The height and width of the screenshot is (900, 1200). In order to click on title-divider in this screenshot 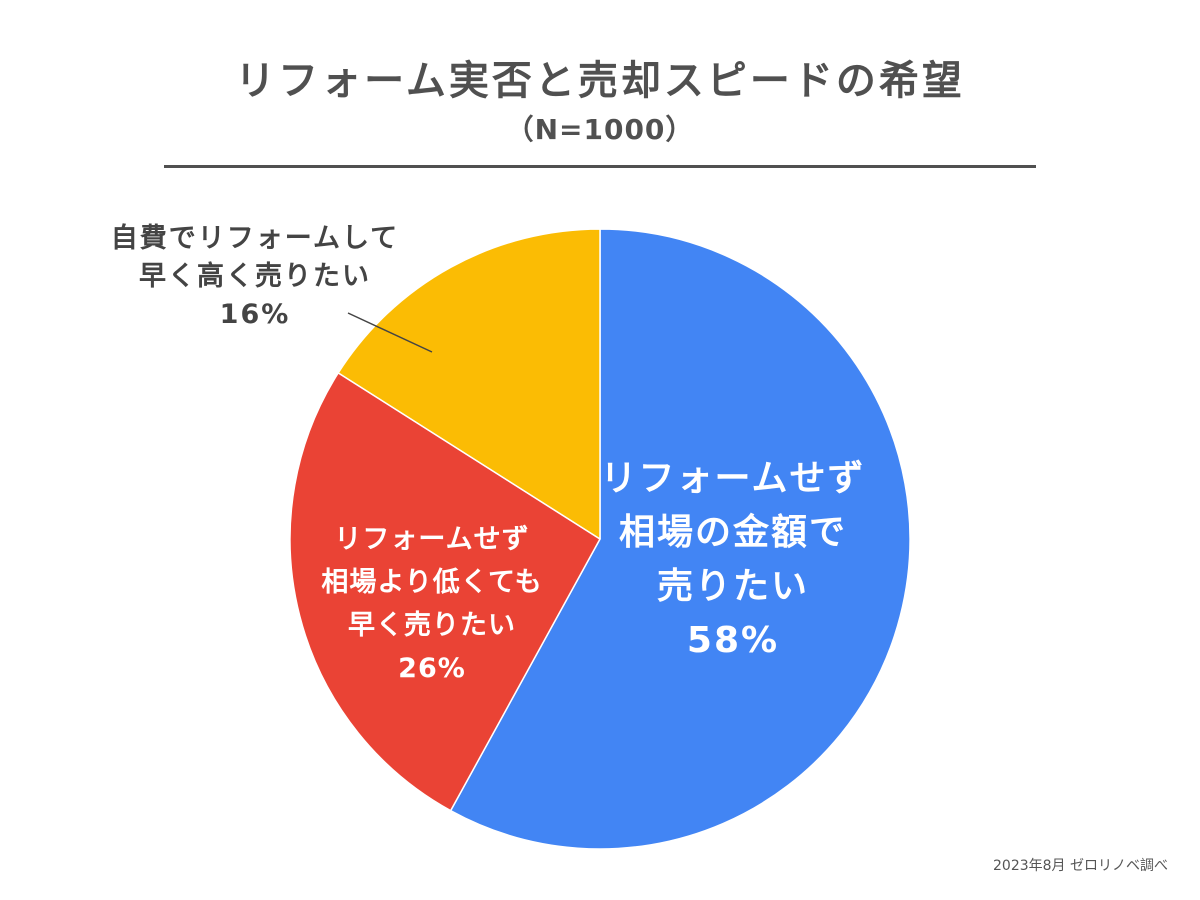, I will do `click(600, 166)`.